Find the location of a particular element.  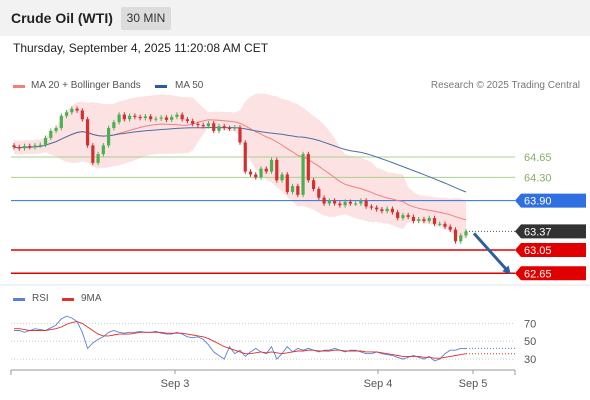

rsi-tick-label: 30 is located at coordinates (530, 360).